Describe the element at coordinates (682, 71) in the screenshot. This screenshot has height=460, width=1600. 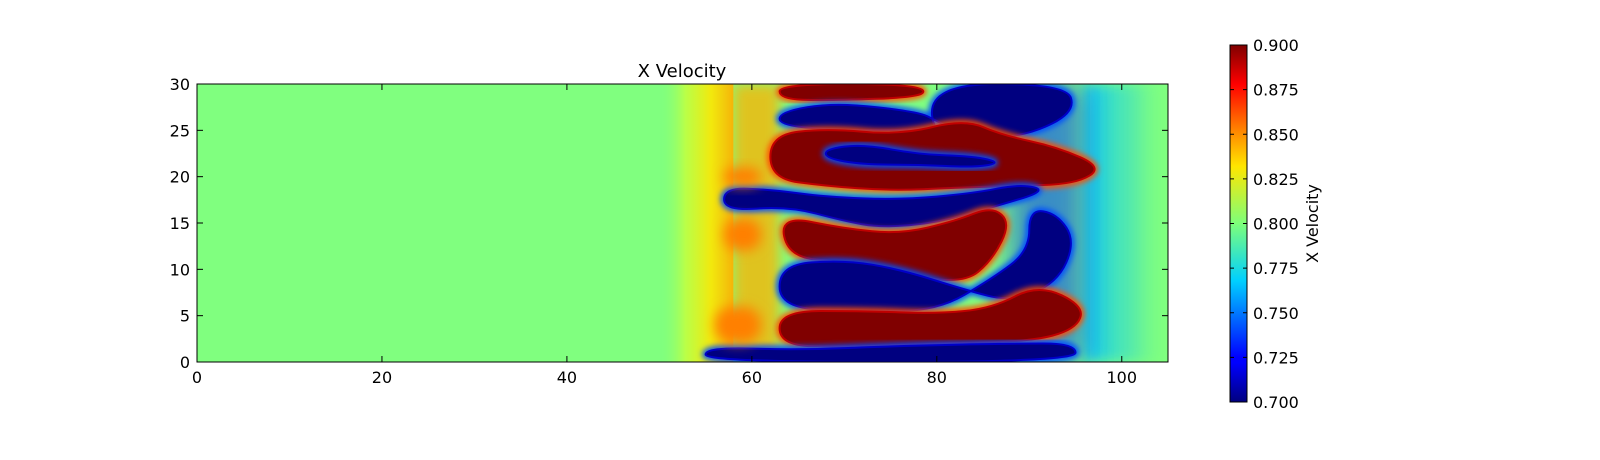
I see `chart-title: X Velocity` at that location.